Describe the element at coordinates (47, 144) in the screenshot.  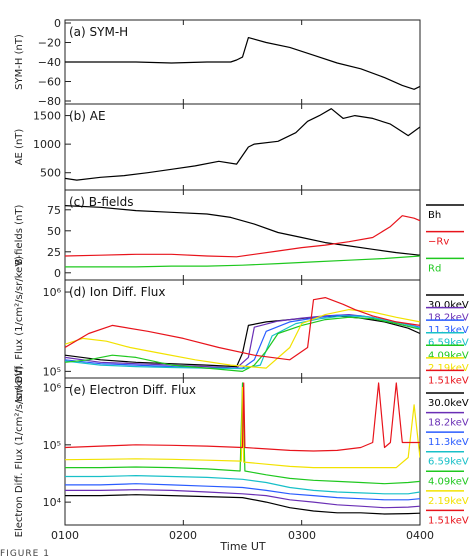
I see `y-tick-label: 1000` at that location.